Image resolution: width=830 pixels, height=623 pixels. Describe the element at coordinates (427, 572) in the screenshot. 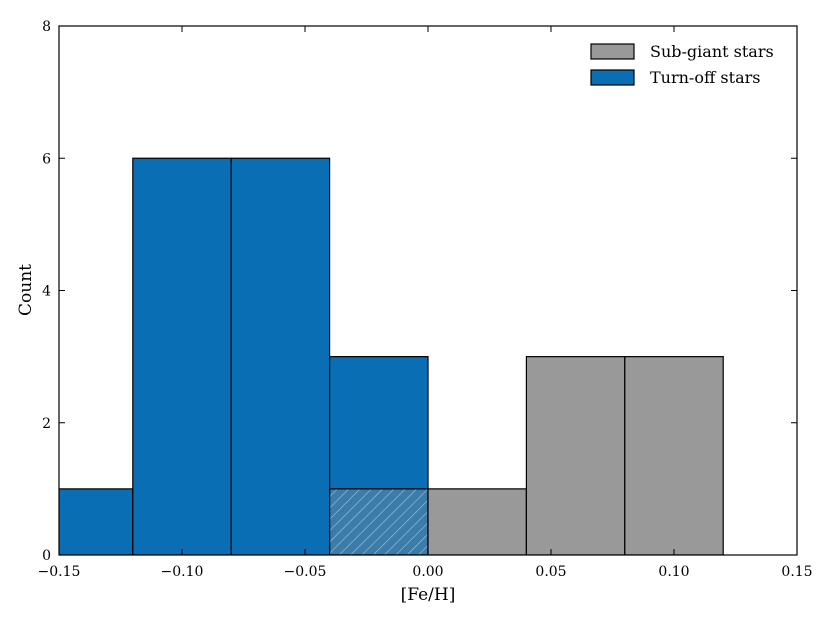

I see `x-tick-label: 0.00` at that location.